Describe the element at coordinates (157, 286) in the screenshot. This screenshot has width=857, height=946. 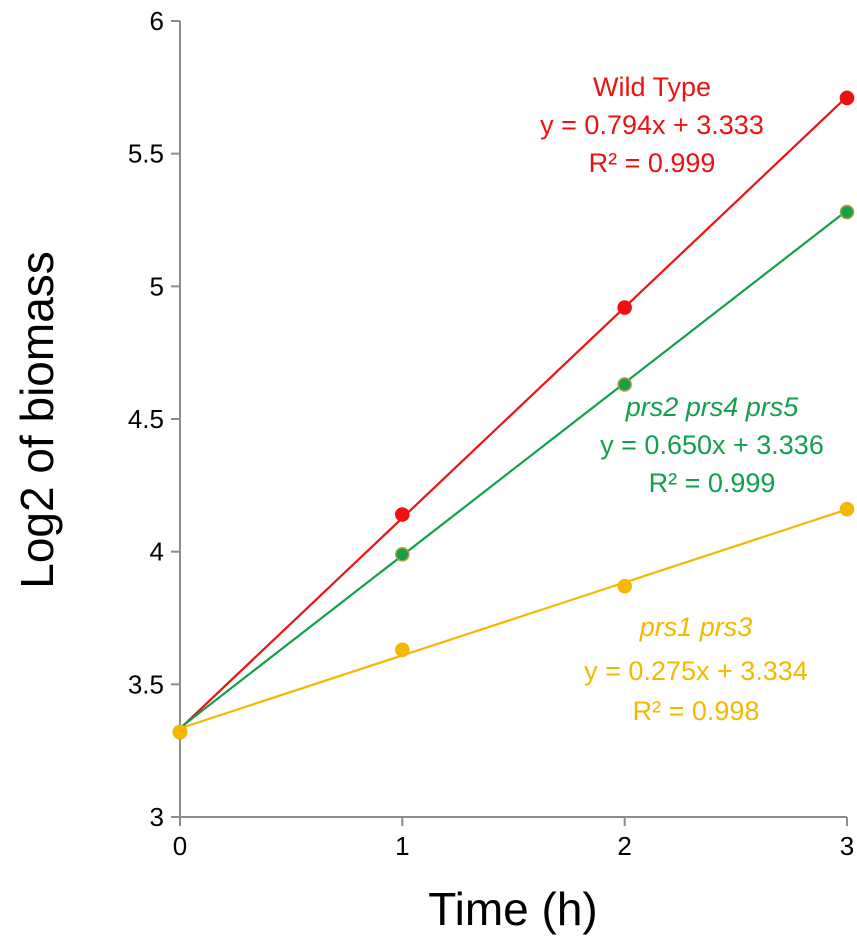
I see `y-tick-label: 5` at that location.